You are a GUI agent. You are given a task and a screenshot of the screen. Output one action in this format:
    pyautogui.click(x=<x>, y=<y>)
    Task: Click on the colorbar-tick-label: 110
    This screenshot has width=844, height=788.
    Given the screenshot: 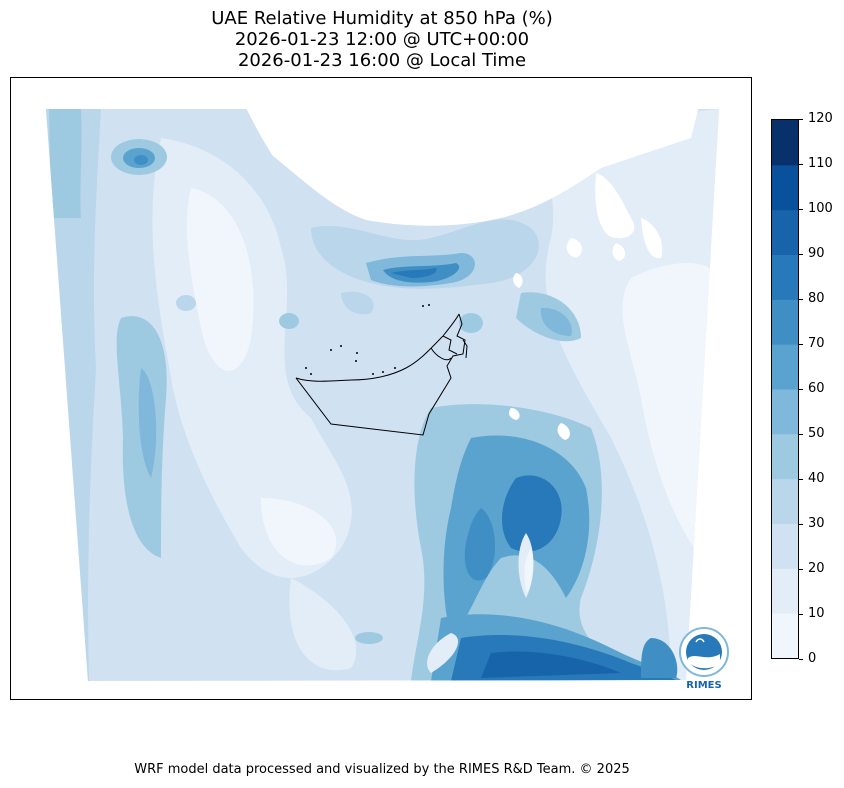 What is the action you would take?
    pyautogui.click(x=821, y=164)
    